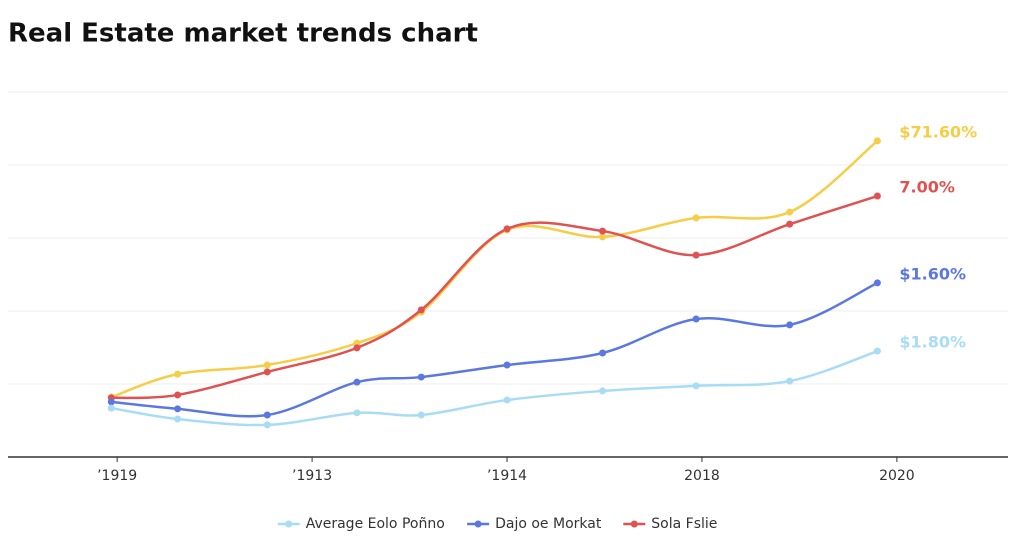 The width and height of the screenshot is (1024, 556). I want to click on x-tick-label: ’1913, so click(312, 476).